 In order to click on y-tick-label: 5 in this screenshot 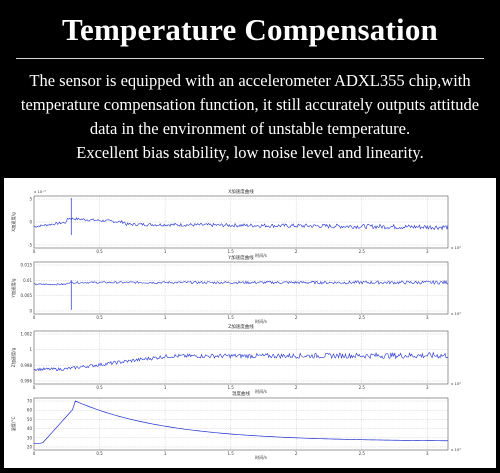, I will do `click(30, 199)`.